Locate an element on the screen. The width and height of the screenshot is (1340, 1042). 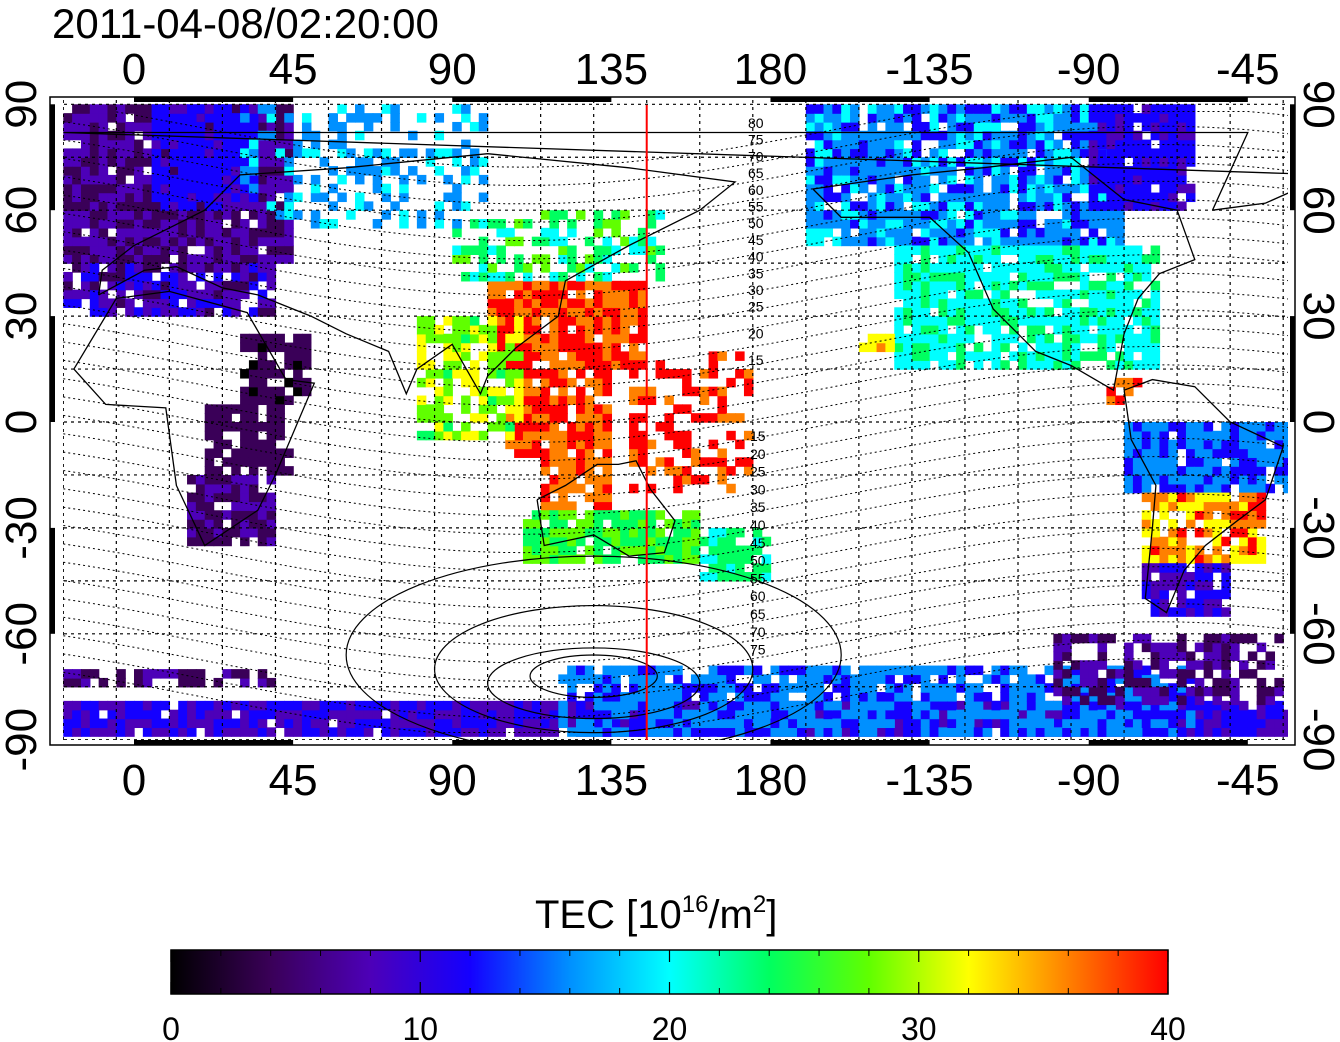
mlat-pole-contour is located at coordinates (593, 683).